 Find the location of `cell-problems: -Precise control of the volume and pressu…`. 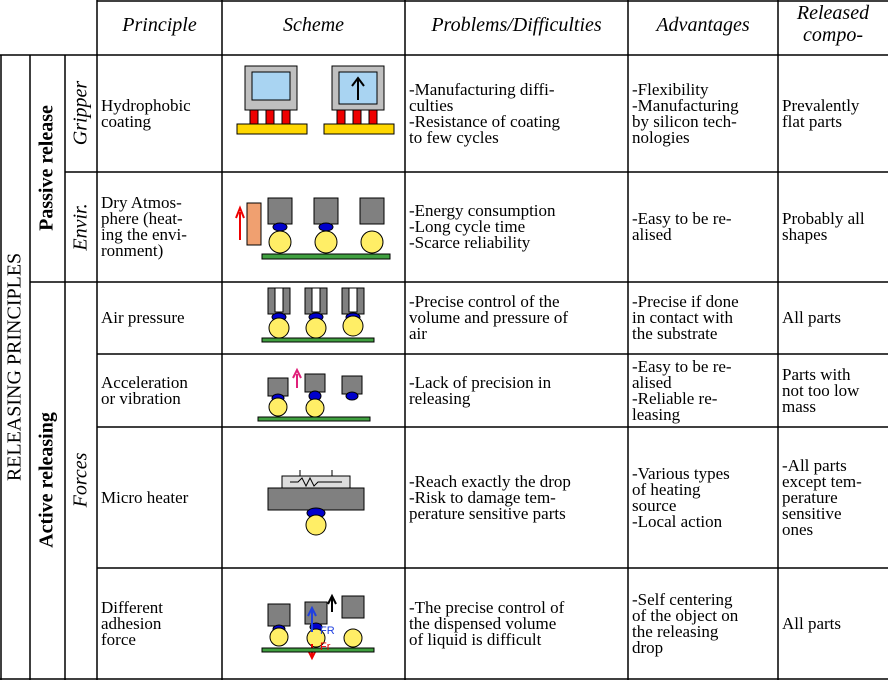

cell-problems: -Precise control of the volume and pressu… is located at coordinates (516, 318).